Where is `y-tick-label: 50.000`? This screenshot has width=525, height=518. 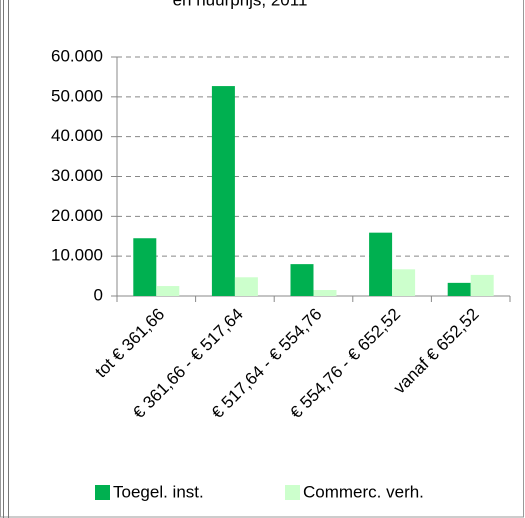 y-tick-label: 50.000 is located at coordinates (77, 95).